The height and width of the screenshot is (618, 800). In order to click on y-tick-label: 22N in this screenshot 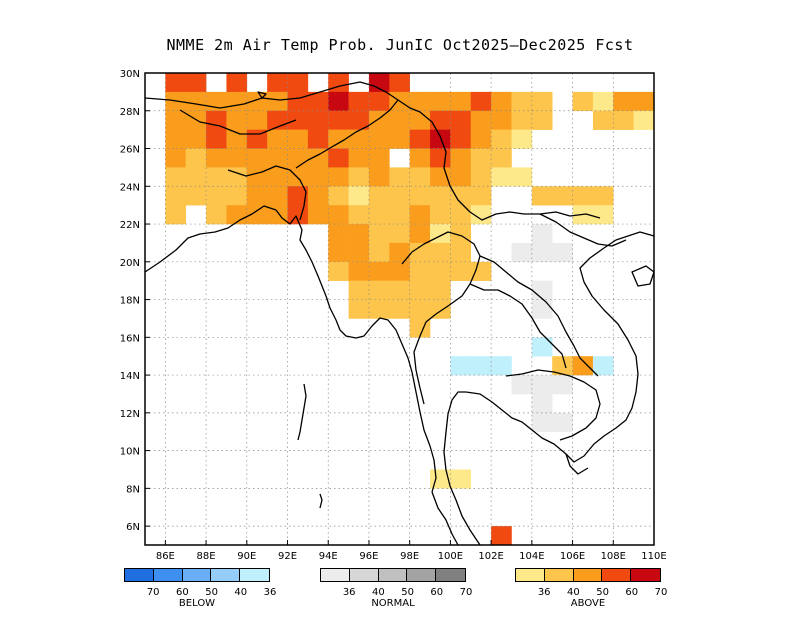, I will do `click(130, 225)`.